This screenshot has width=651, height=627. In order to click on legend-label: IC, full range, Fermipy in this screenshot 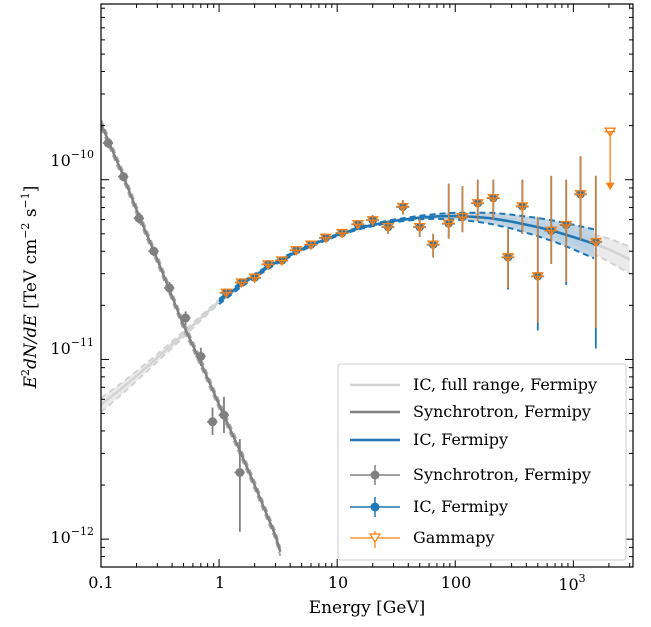, I will do `click(505, 384)`.